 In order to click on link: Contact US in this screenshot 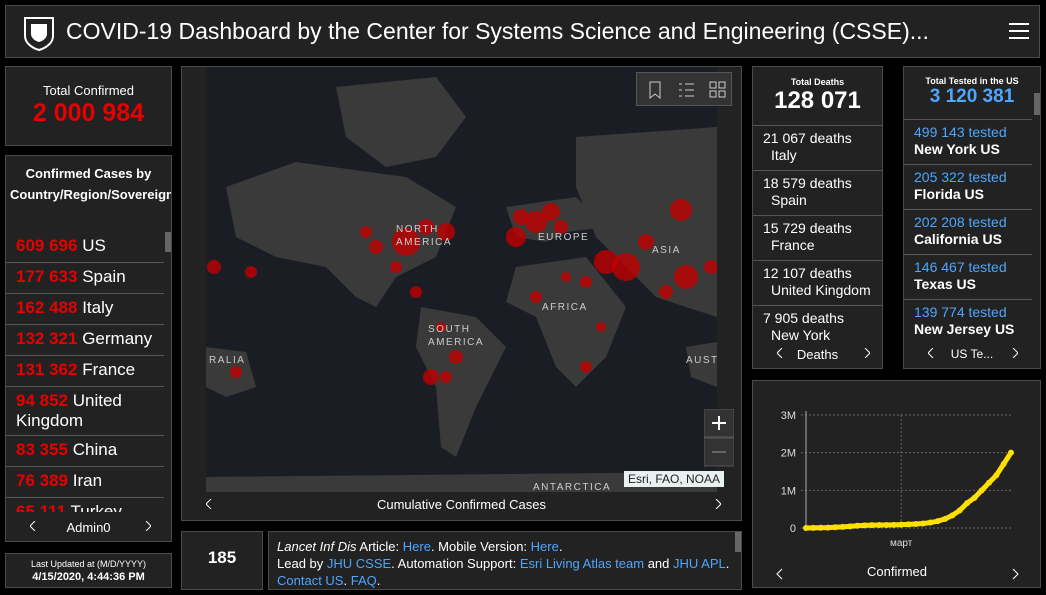, I will do `click(310, 580)`.